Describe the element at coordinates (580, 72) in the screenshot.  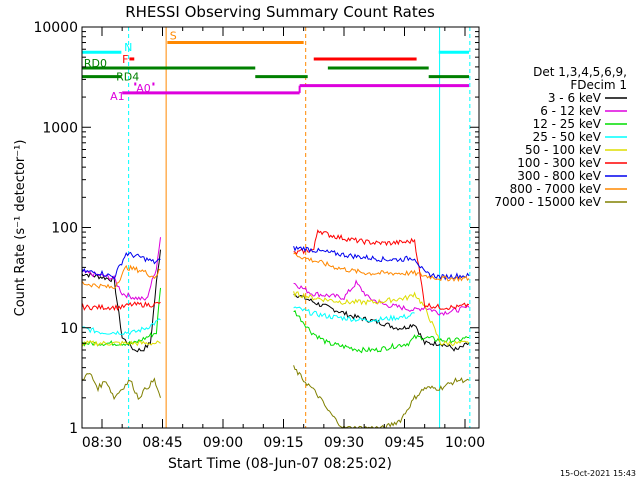
I see `legend-header: Det 1,3,4,5,6,9,` at that location.